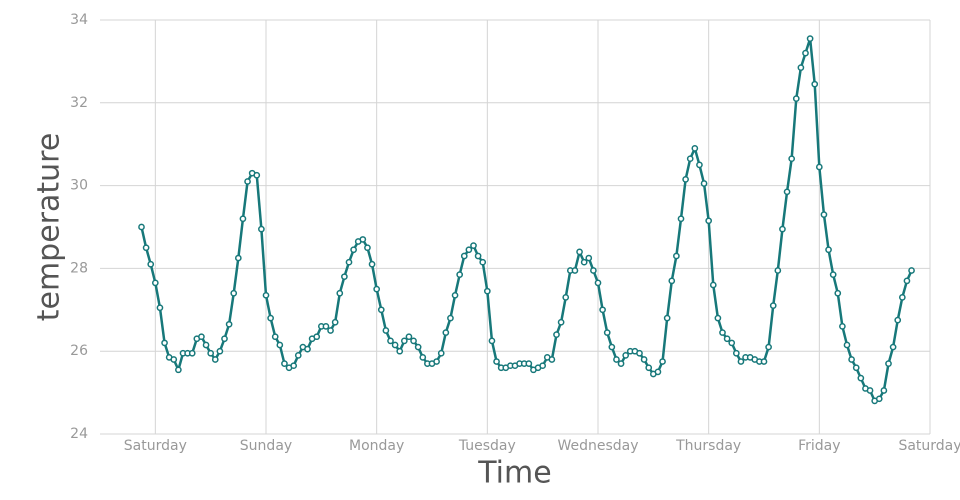 The image size is (960, 500). I want to click on x-tick-label: Friday, so click(819, 446).